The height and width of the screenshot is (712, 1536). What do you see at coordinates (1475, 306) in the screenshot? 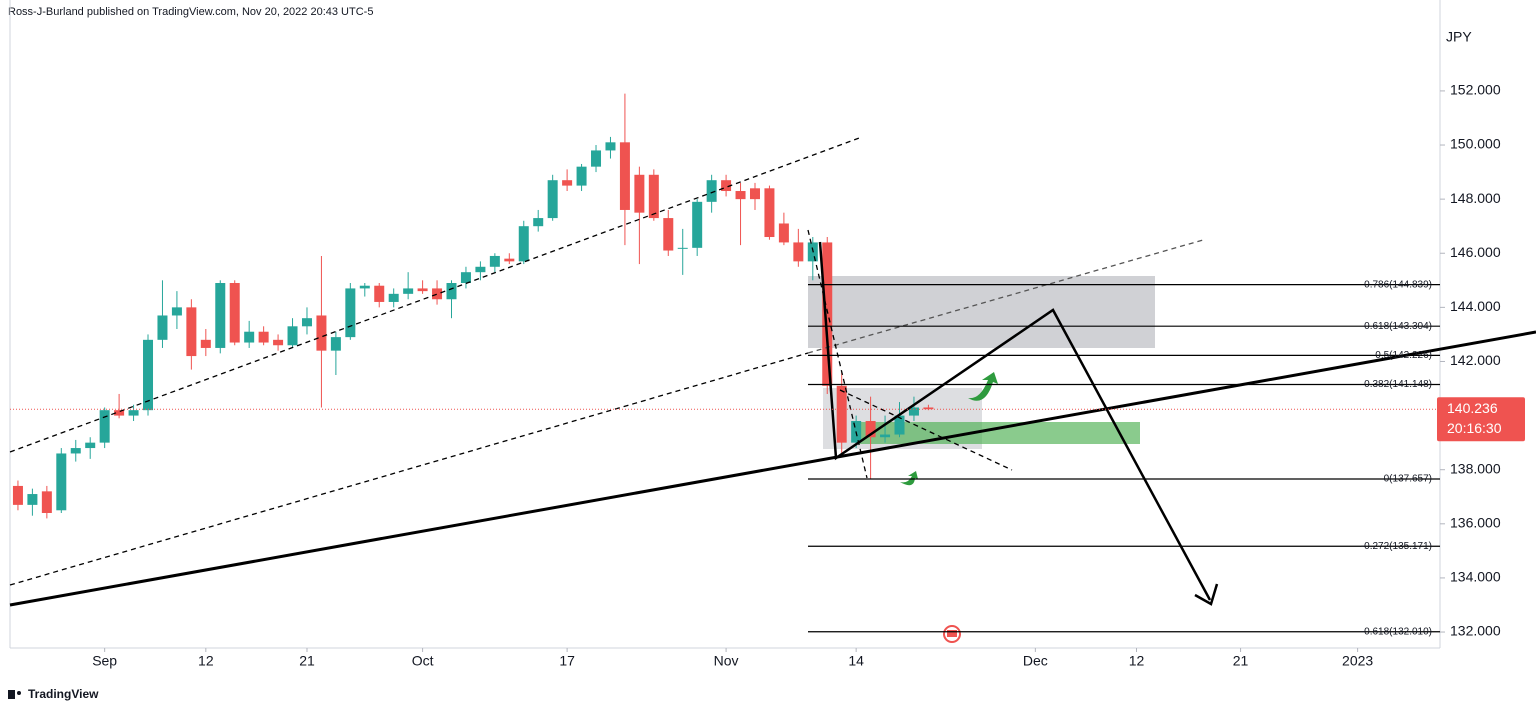
I see `y-tick-label: 144.000` at bounding box center [1475, 306].